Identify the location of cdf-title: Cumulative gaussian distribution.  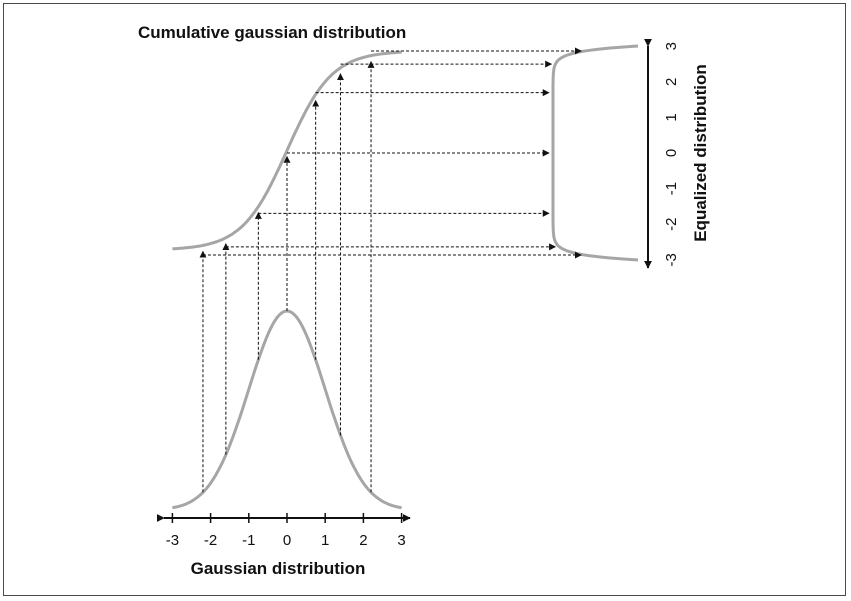
(272, 32).